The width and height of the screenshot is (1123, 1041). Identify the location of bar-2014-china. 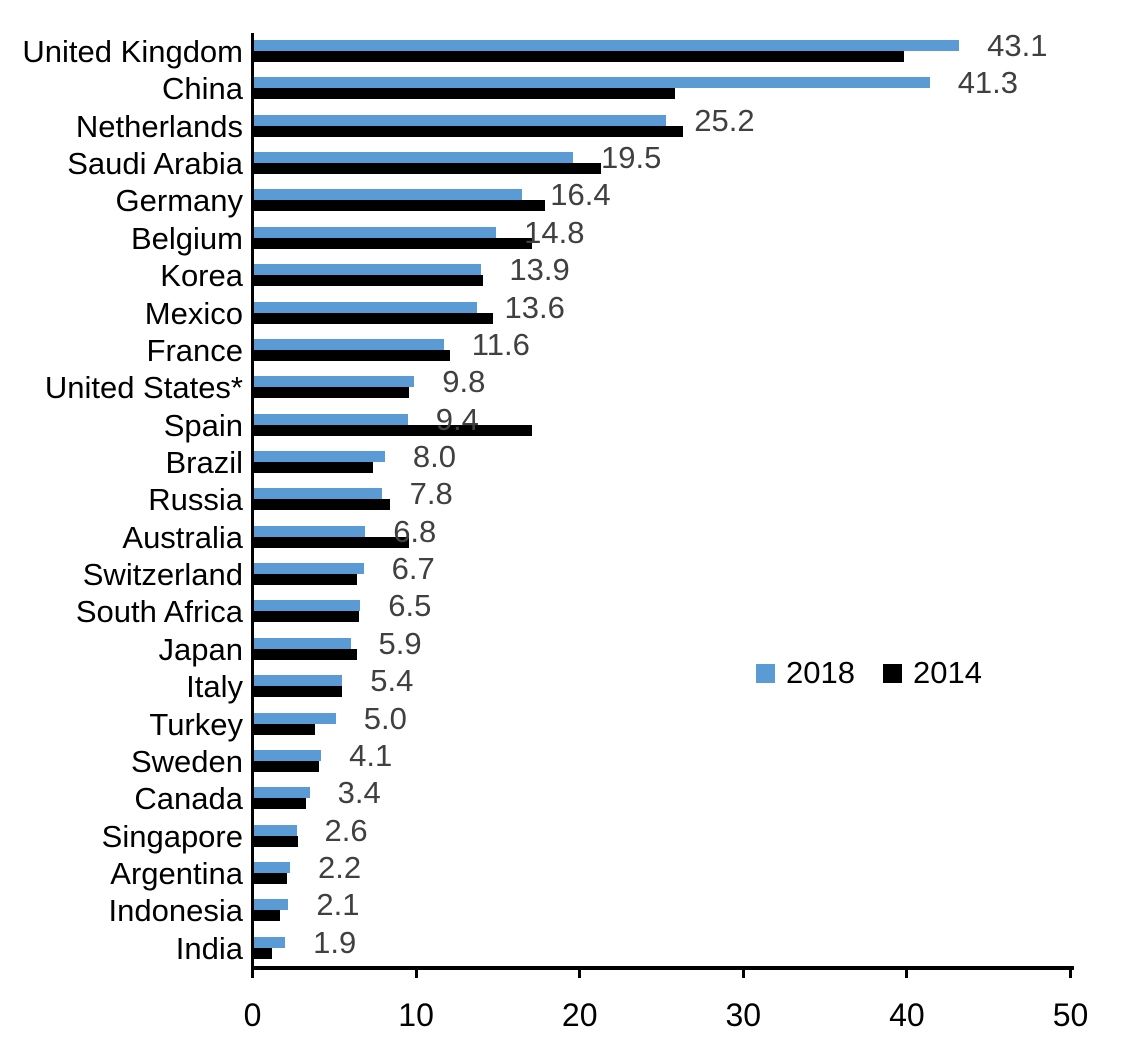
(464, 94).